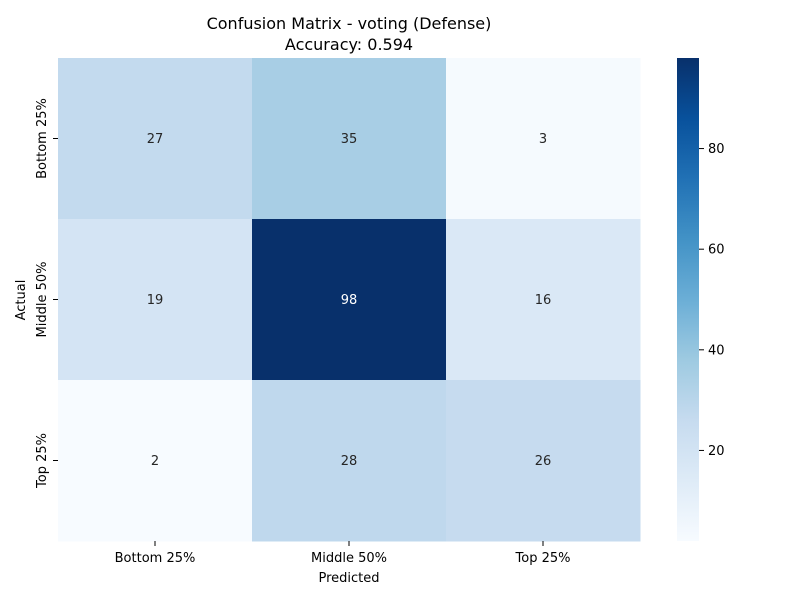 The height and width of the screenshot is (600, 800). I want to click on cell-value-label: 19, so click(155, 300).